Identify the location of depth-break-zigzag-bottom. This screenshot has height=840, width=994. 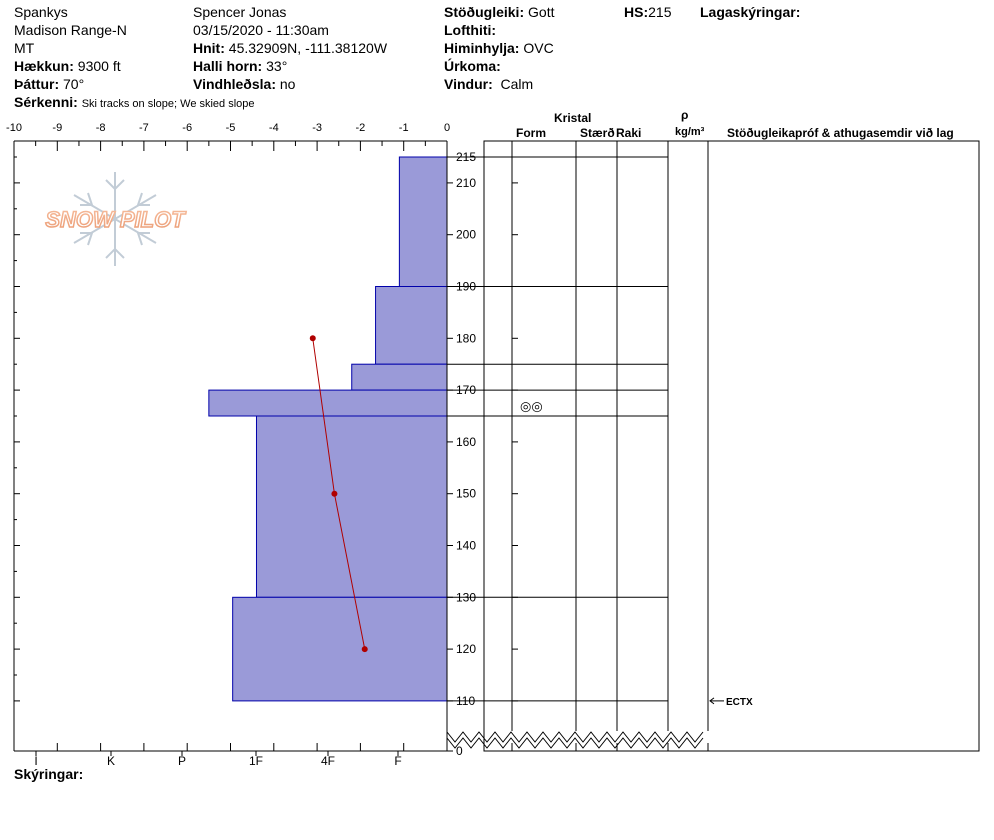
(575, 743).